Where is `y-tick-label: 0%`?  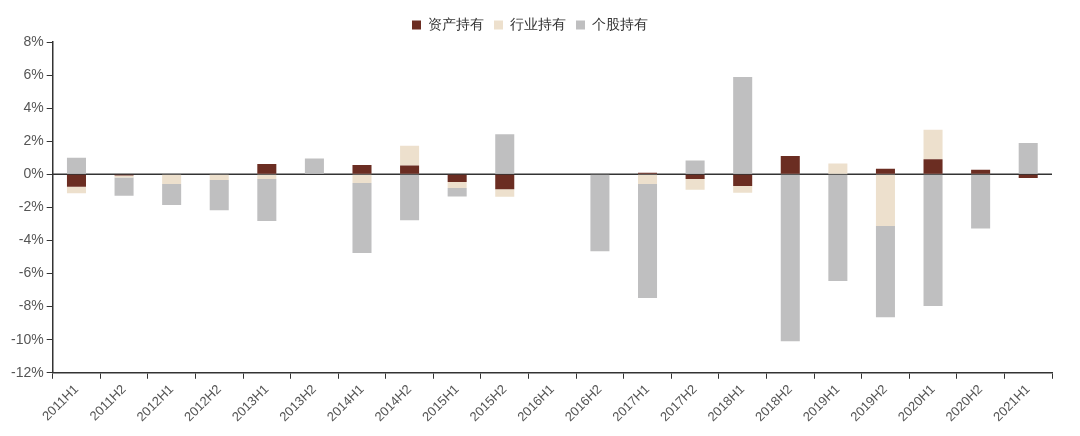 y-tick-label: 0% is located at coordinates (33, 173).